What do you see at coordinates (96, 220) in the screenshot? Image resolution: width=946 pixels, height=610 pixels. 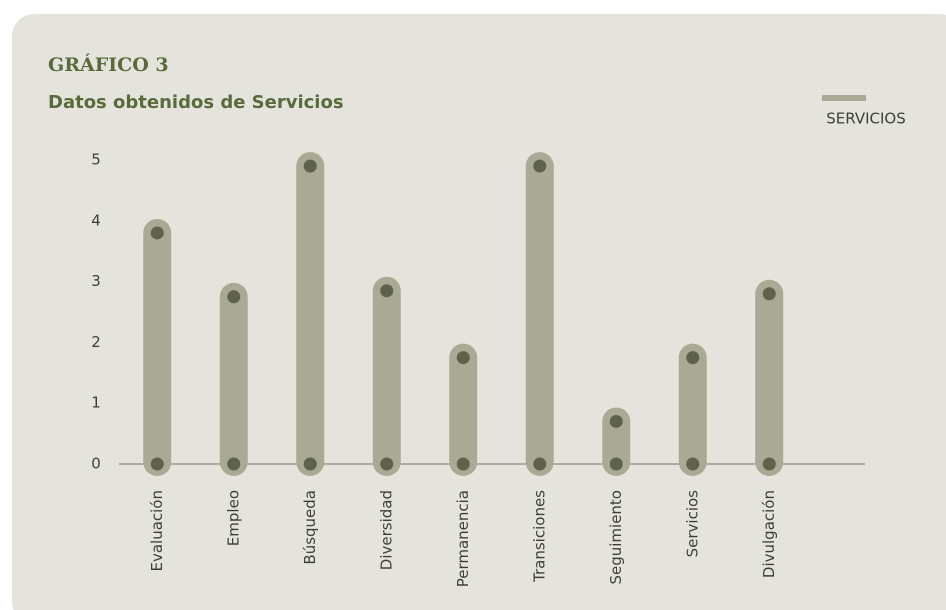 I see `y-tick-label: 4` at bounding box center [96, 220].